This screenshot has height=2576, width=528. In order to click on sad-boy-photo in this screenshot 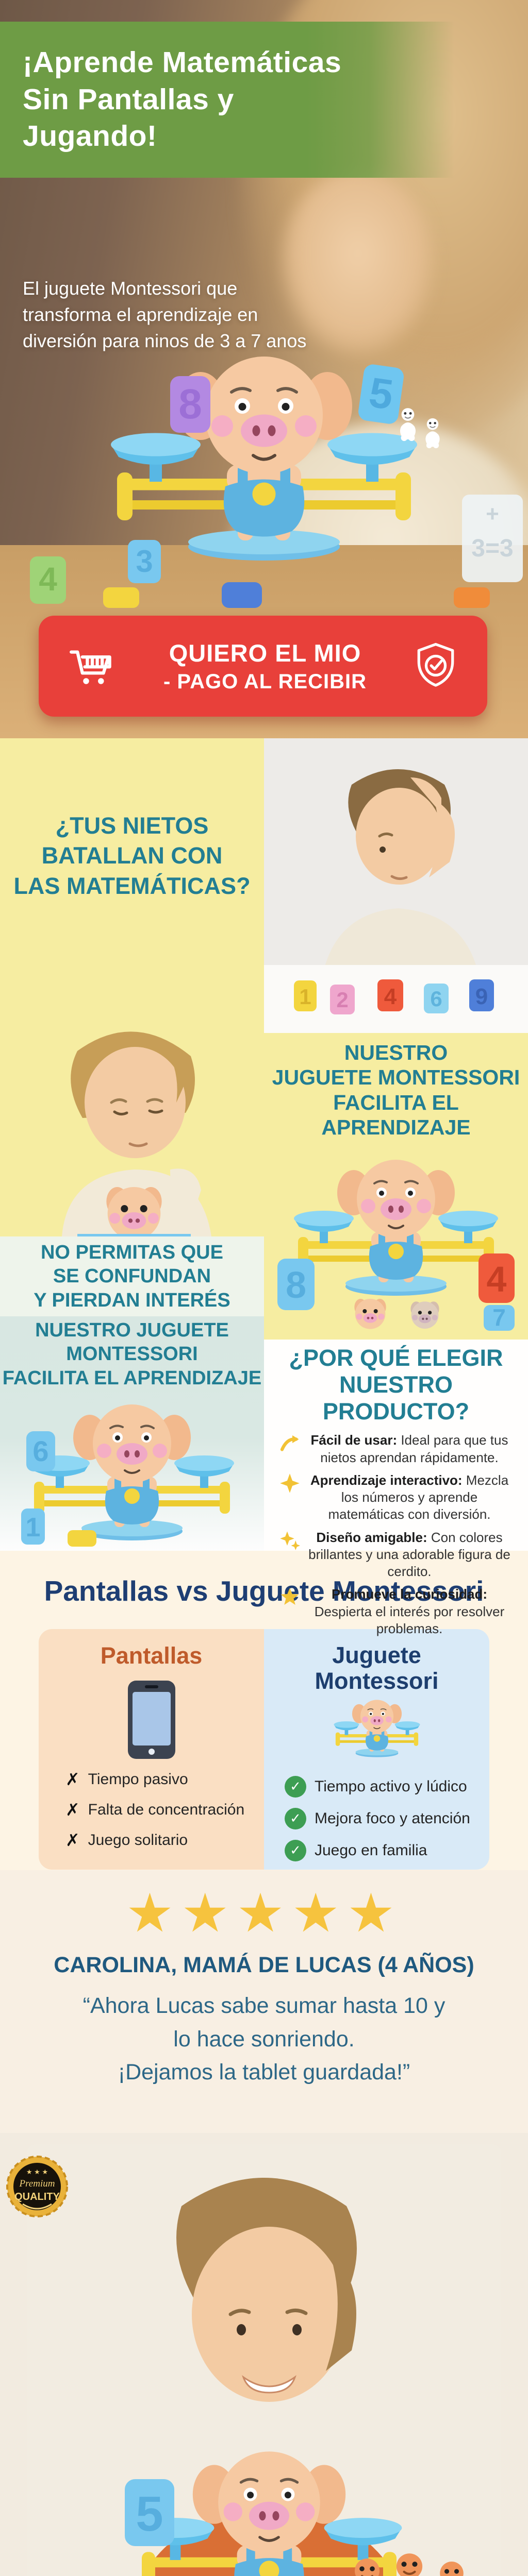, I will do `click(132, 1105)`.